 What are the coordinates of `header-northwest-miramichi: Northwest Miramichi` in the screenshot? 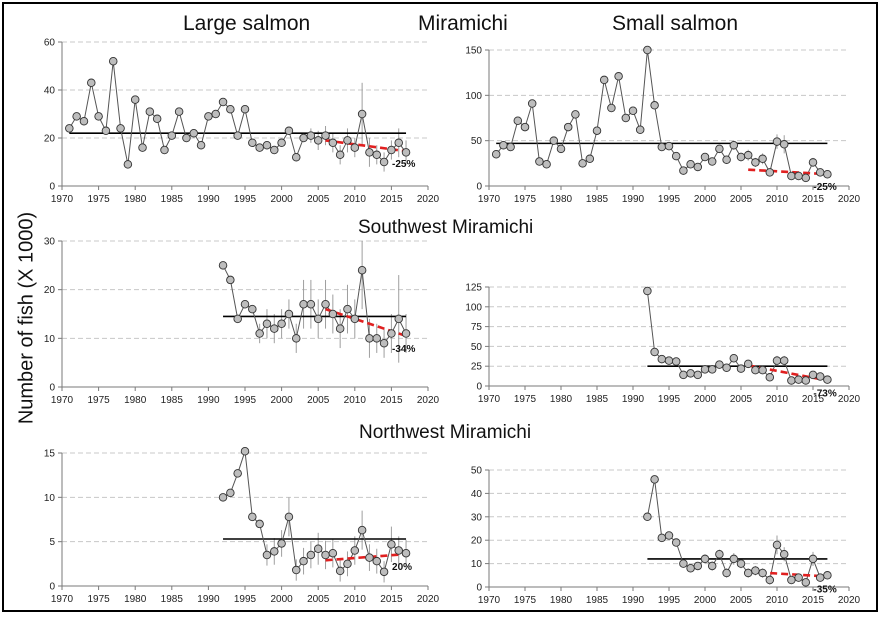 It's located at (445, 432).